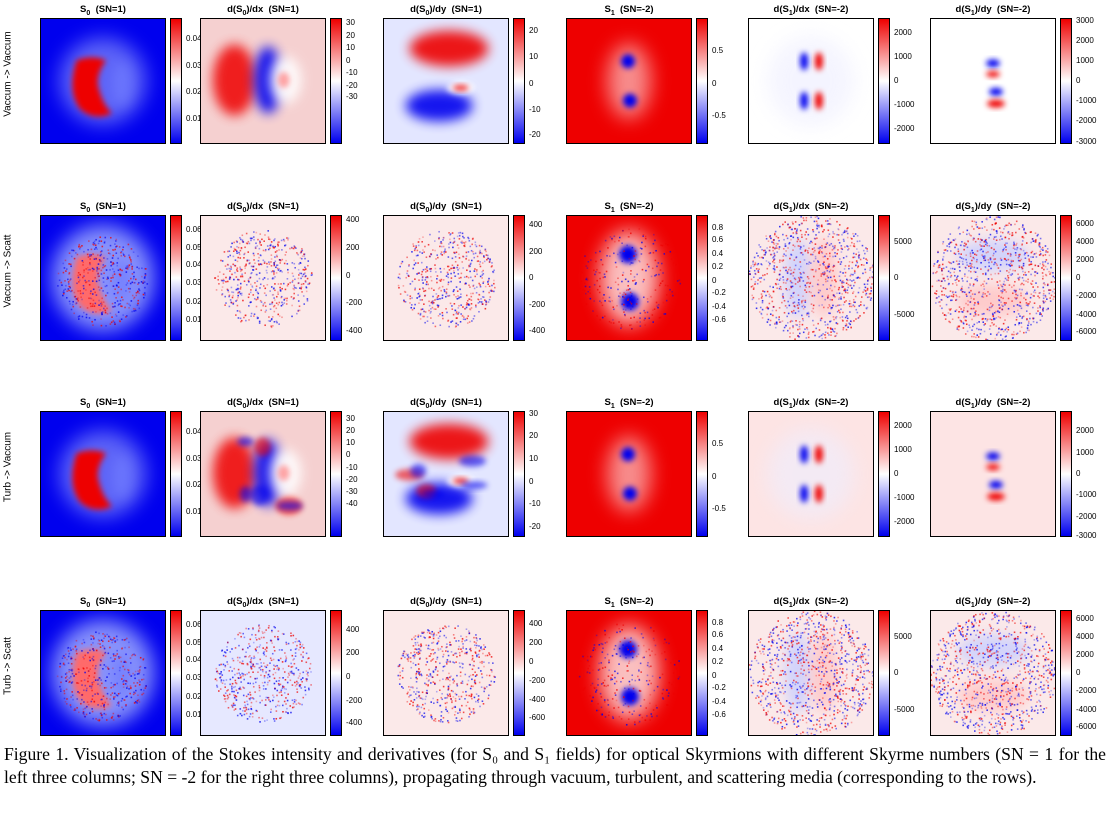 This screenshot has width=1109, height=821. I want to click on colorbar-tick-label: -0.5, so click(719, 116).